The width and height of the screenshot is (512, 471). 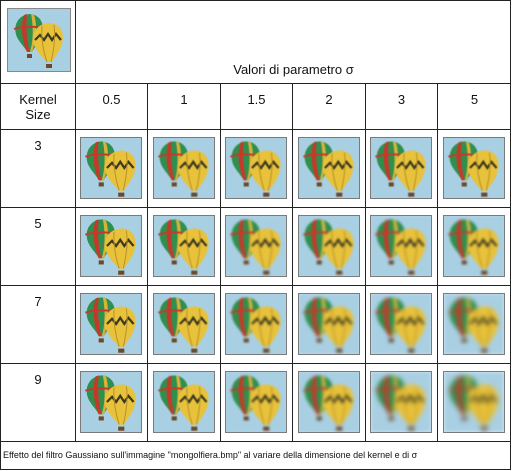 I want to click on filtered-image-k5-s1.5, so click(x=256, y=246).